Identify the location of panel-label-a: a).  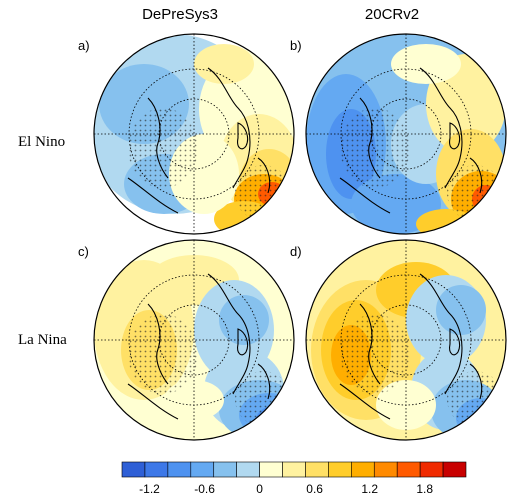
(84, 45).